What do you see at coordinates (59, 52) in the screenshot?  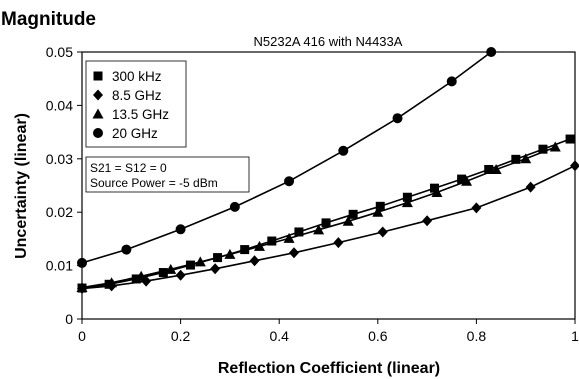 I see `y-tick-label: 0.05` at bounding box center [59, 52].